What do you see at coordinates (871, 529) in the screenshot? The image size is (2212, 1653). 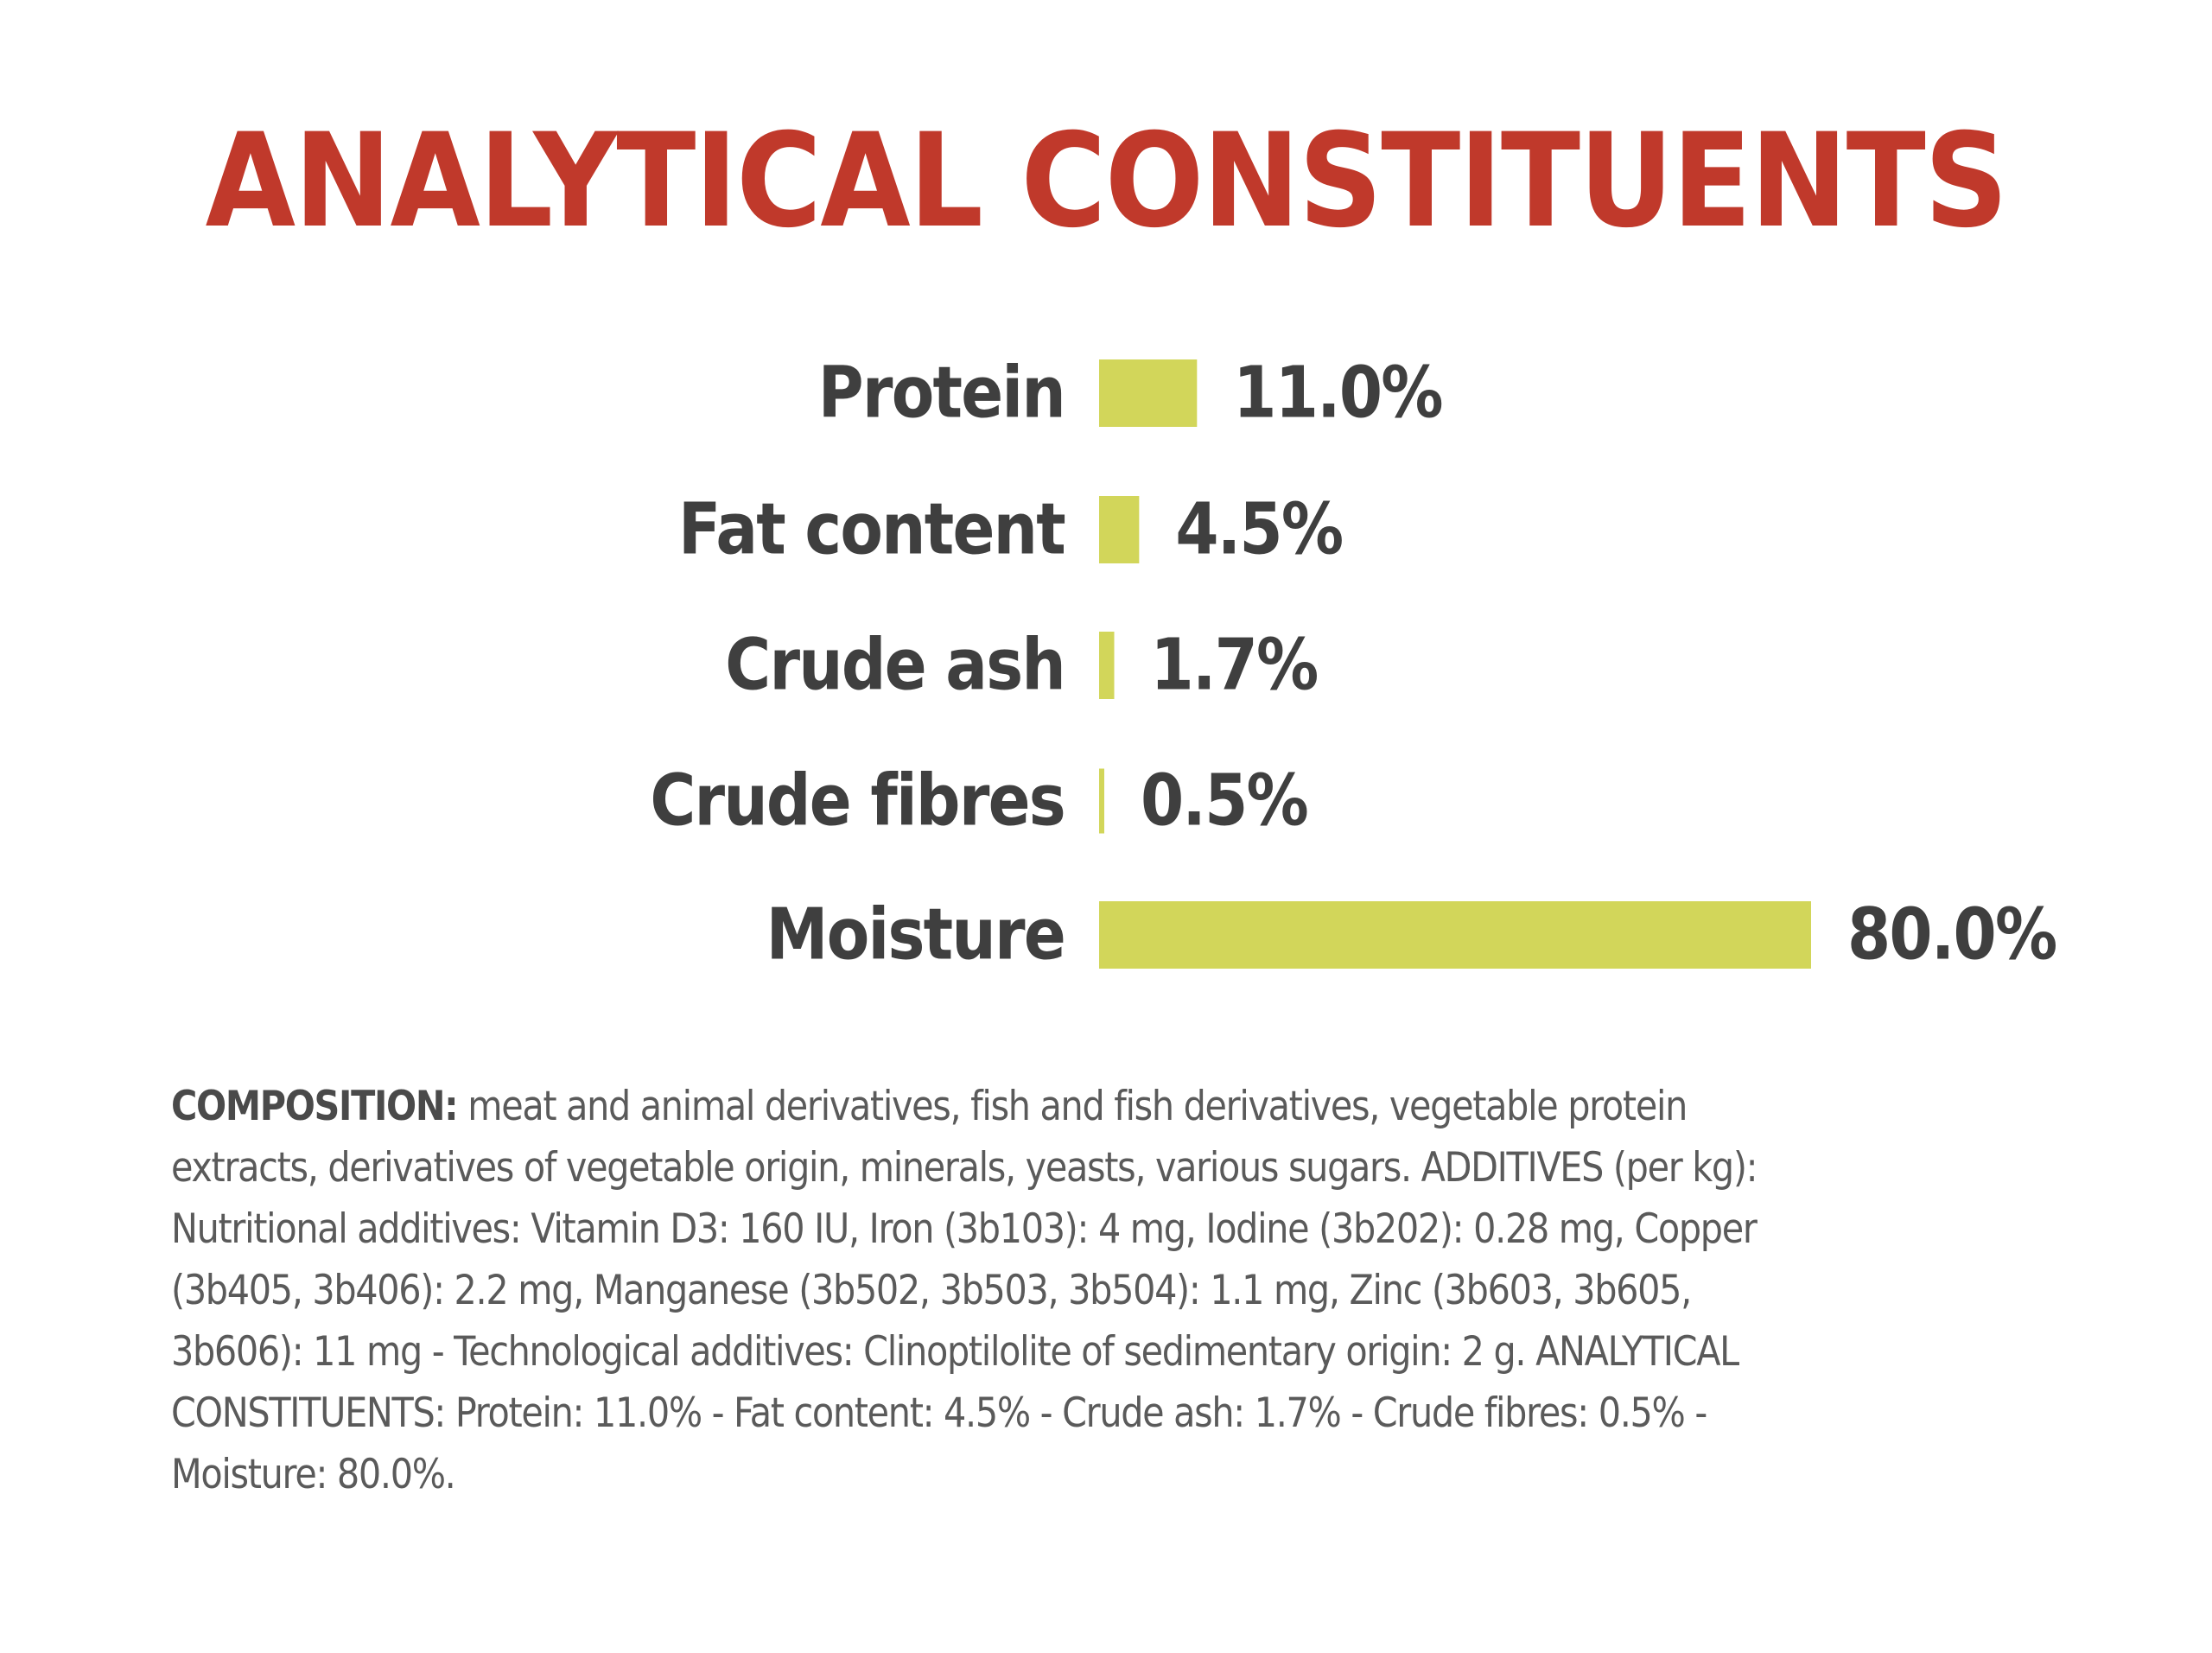 I see `category-label-fat-content: Fat content` at bounding box center [871, 529].